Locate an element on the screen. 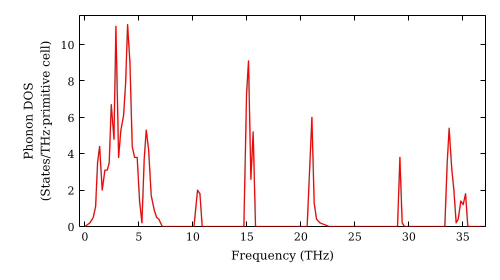  x-axis-title: Frequency (THz) is located at coordinates (282, 255).